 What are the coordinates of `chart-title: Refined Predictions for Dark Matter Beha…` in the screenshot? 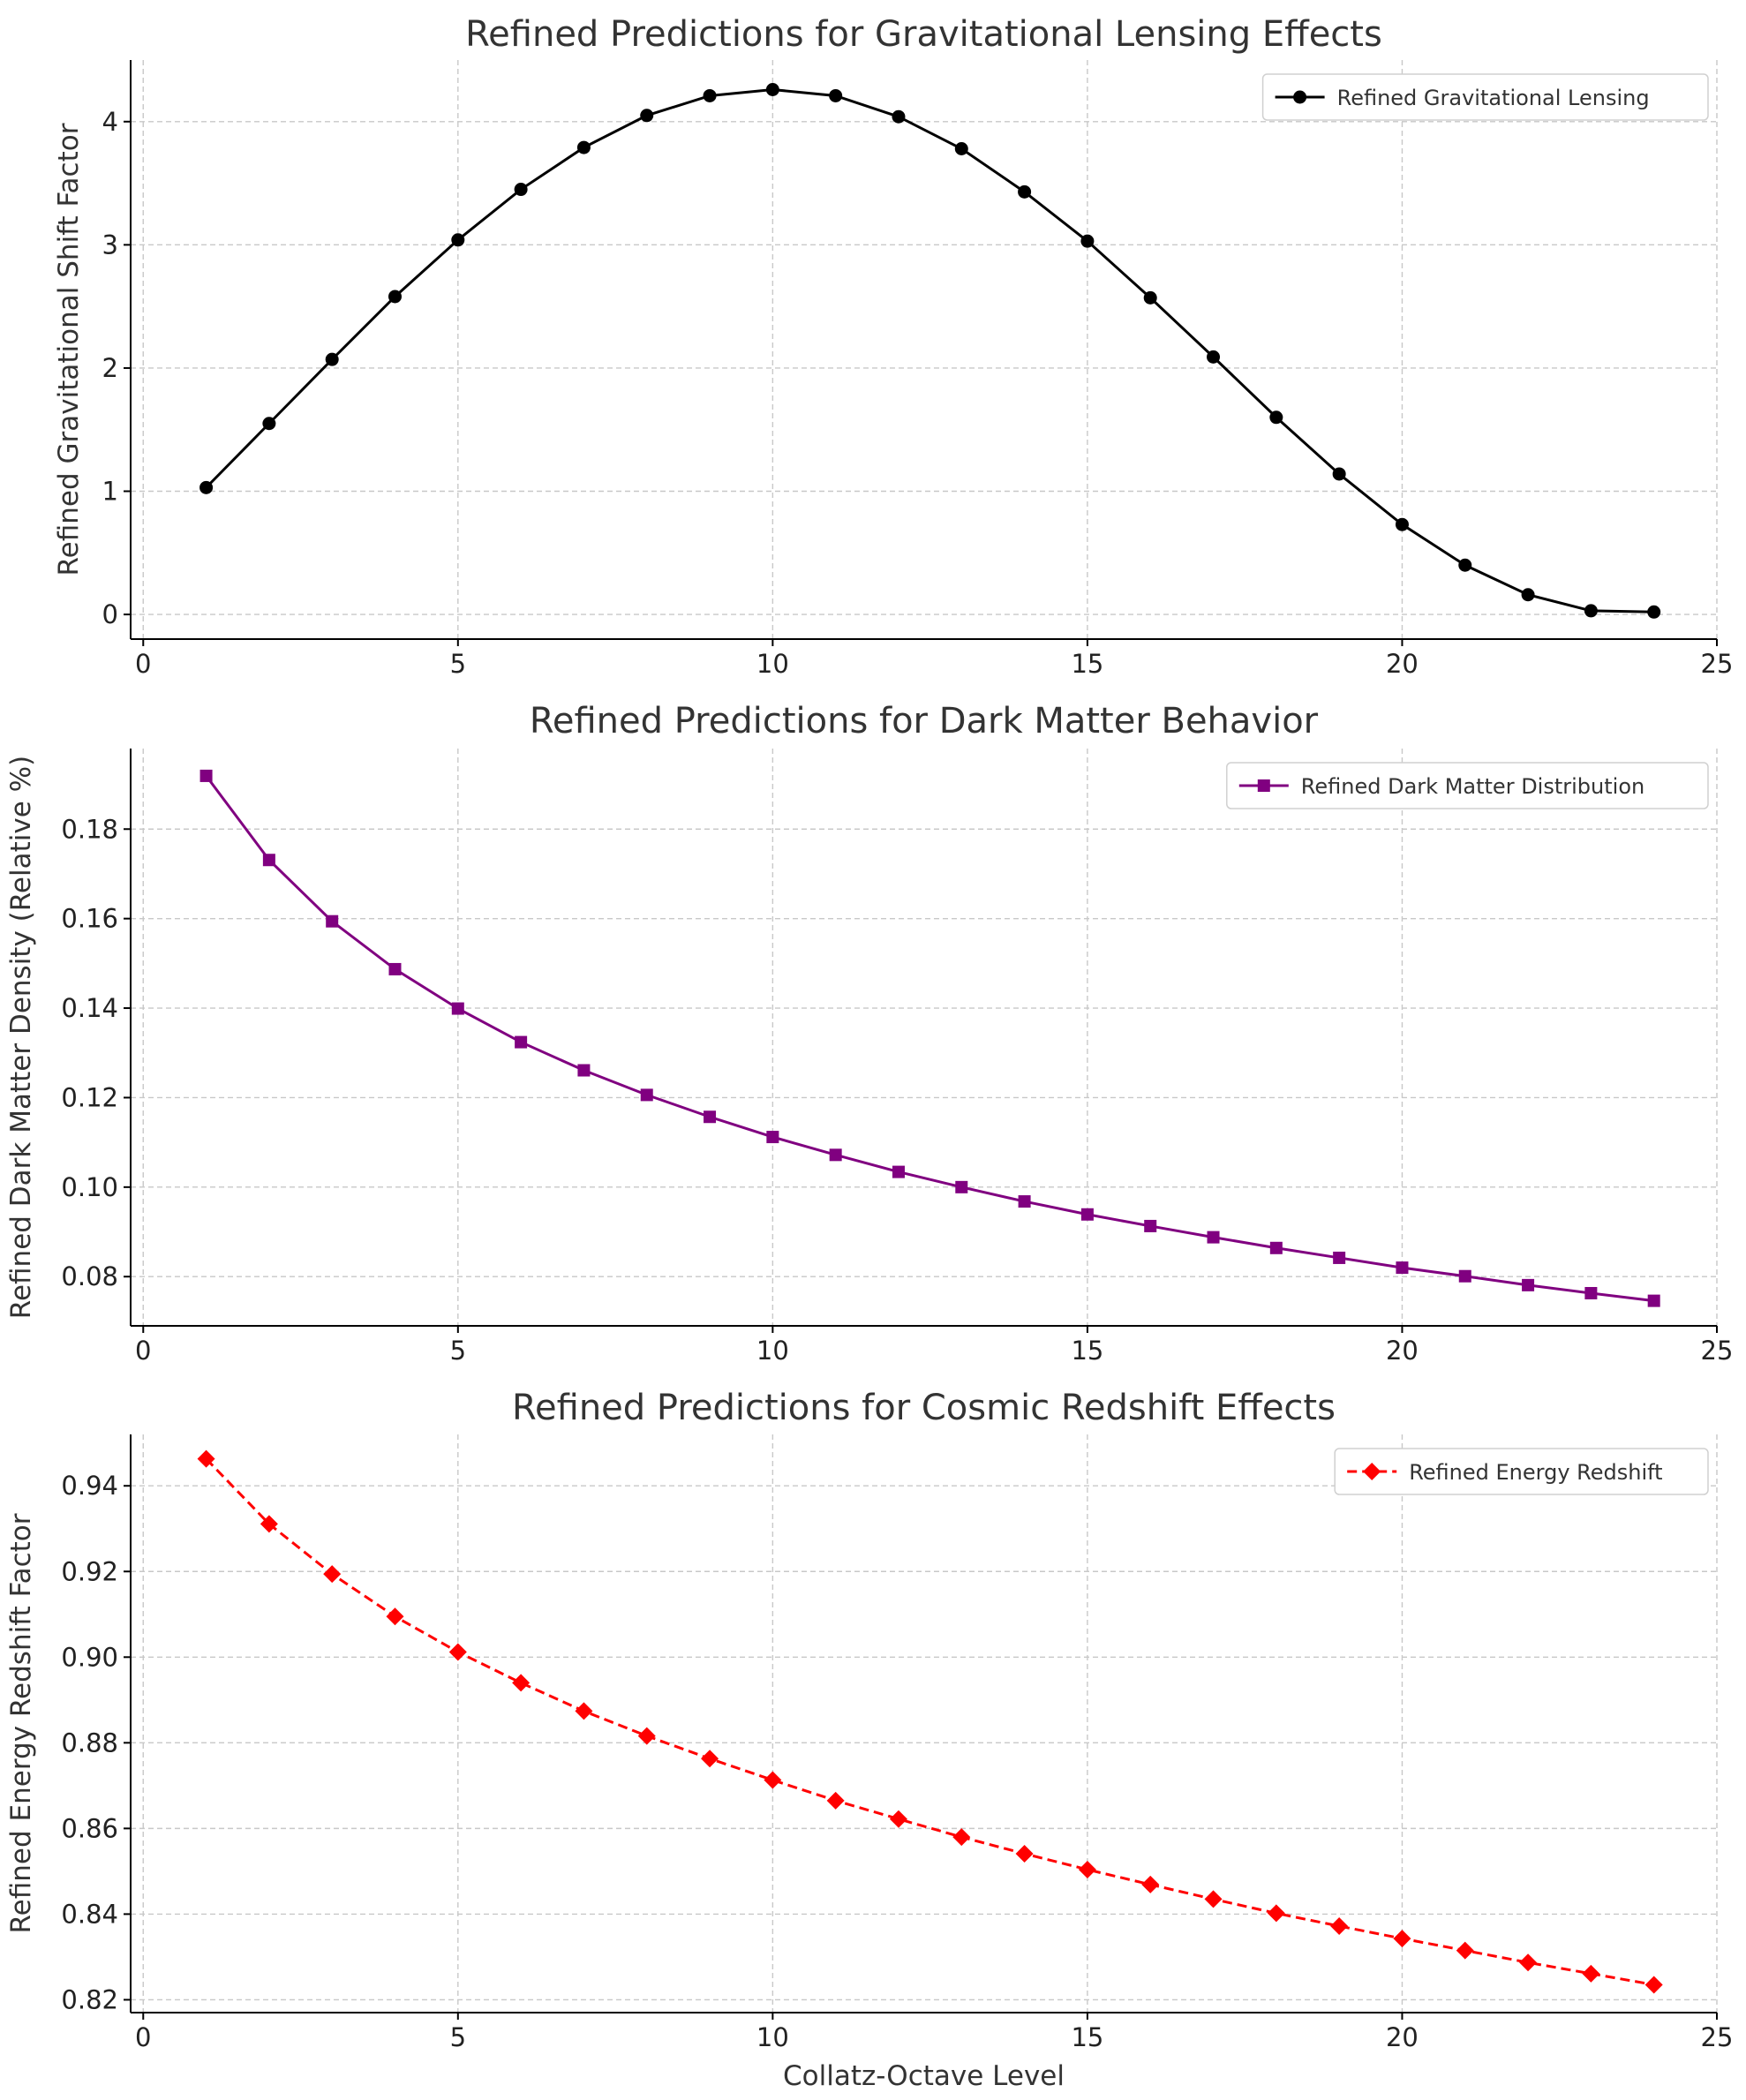 It's located at (924, 721).